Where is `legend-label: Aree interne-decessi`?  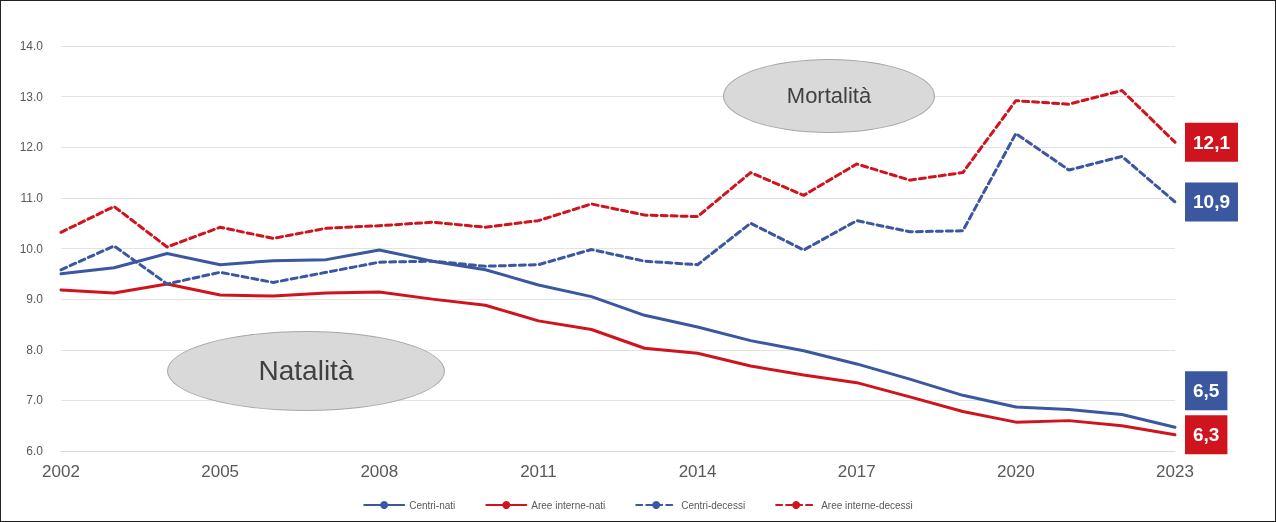 legend-label: Aree interne-decessi is located at coordinates (867, 505).